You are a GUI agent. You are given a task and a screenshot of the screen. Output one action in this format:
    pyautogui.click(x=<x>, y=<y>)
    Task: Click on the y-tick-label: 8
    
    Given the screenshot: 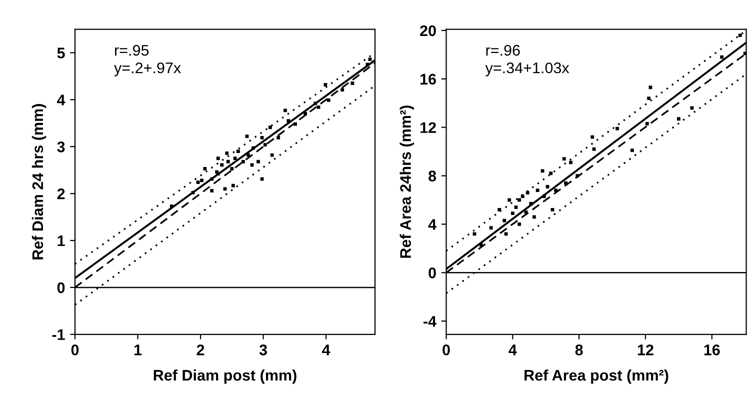 What is the action you would take?
    pyautogui.click(x=432, y=176)
    